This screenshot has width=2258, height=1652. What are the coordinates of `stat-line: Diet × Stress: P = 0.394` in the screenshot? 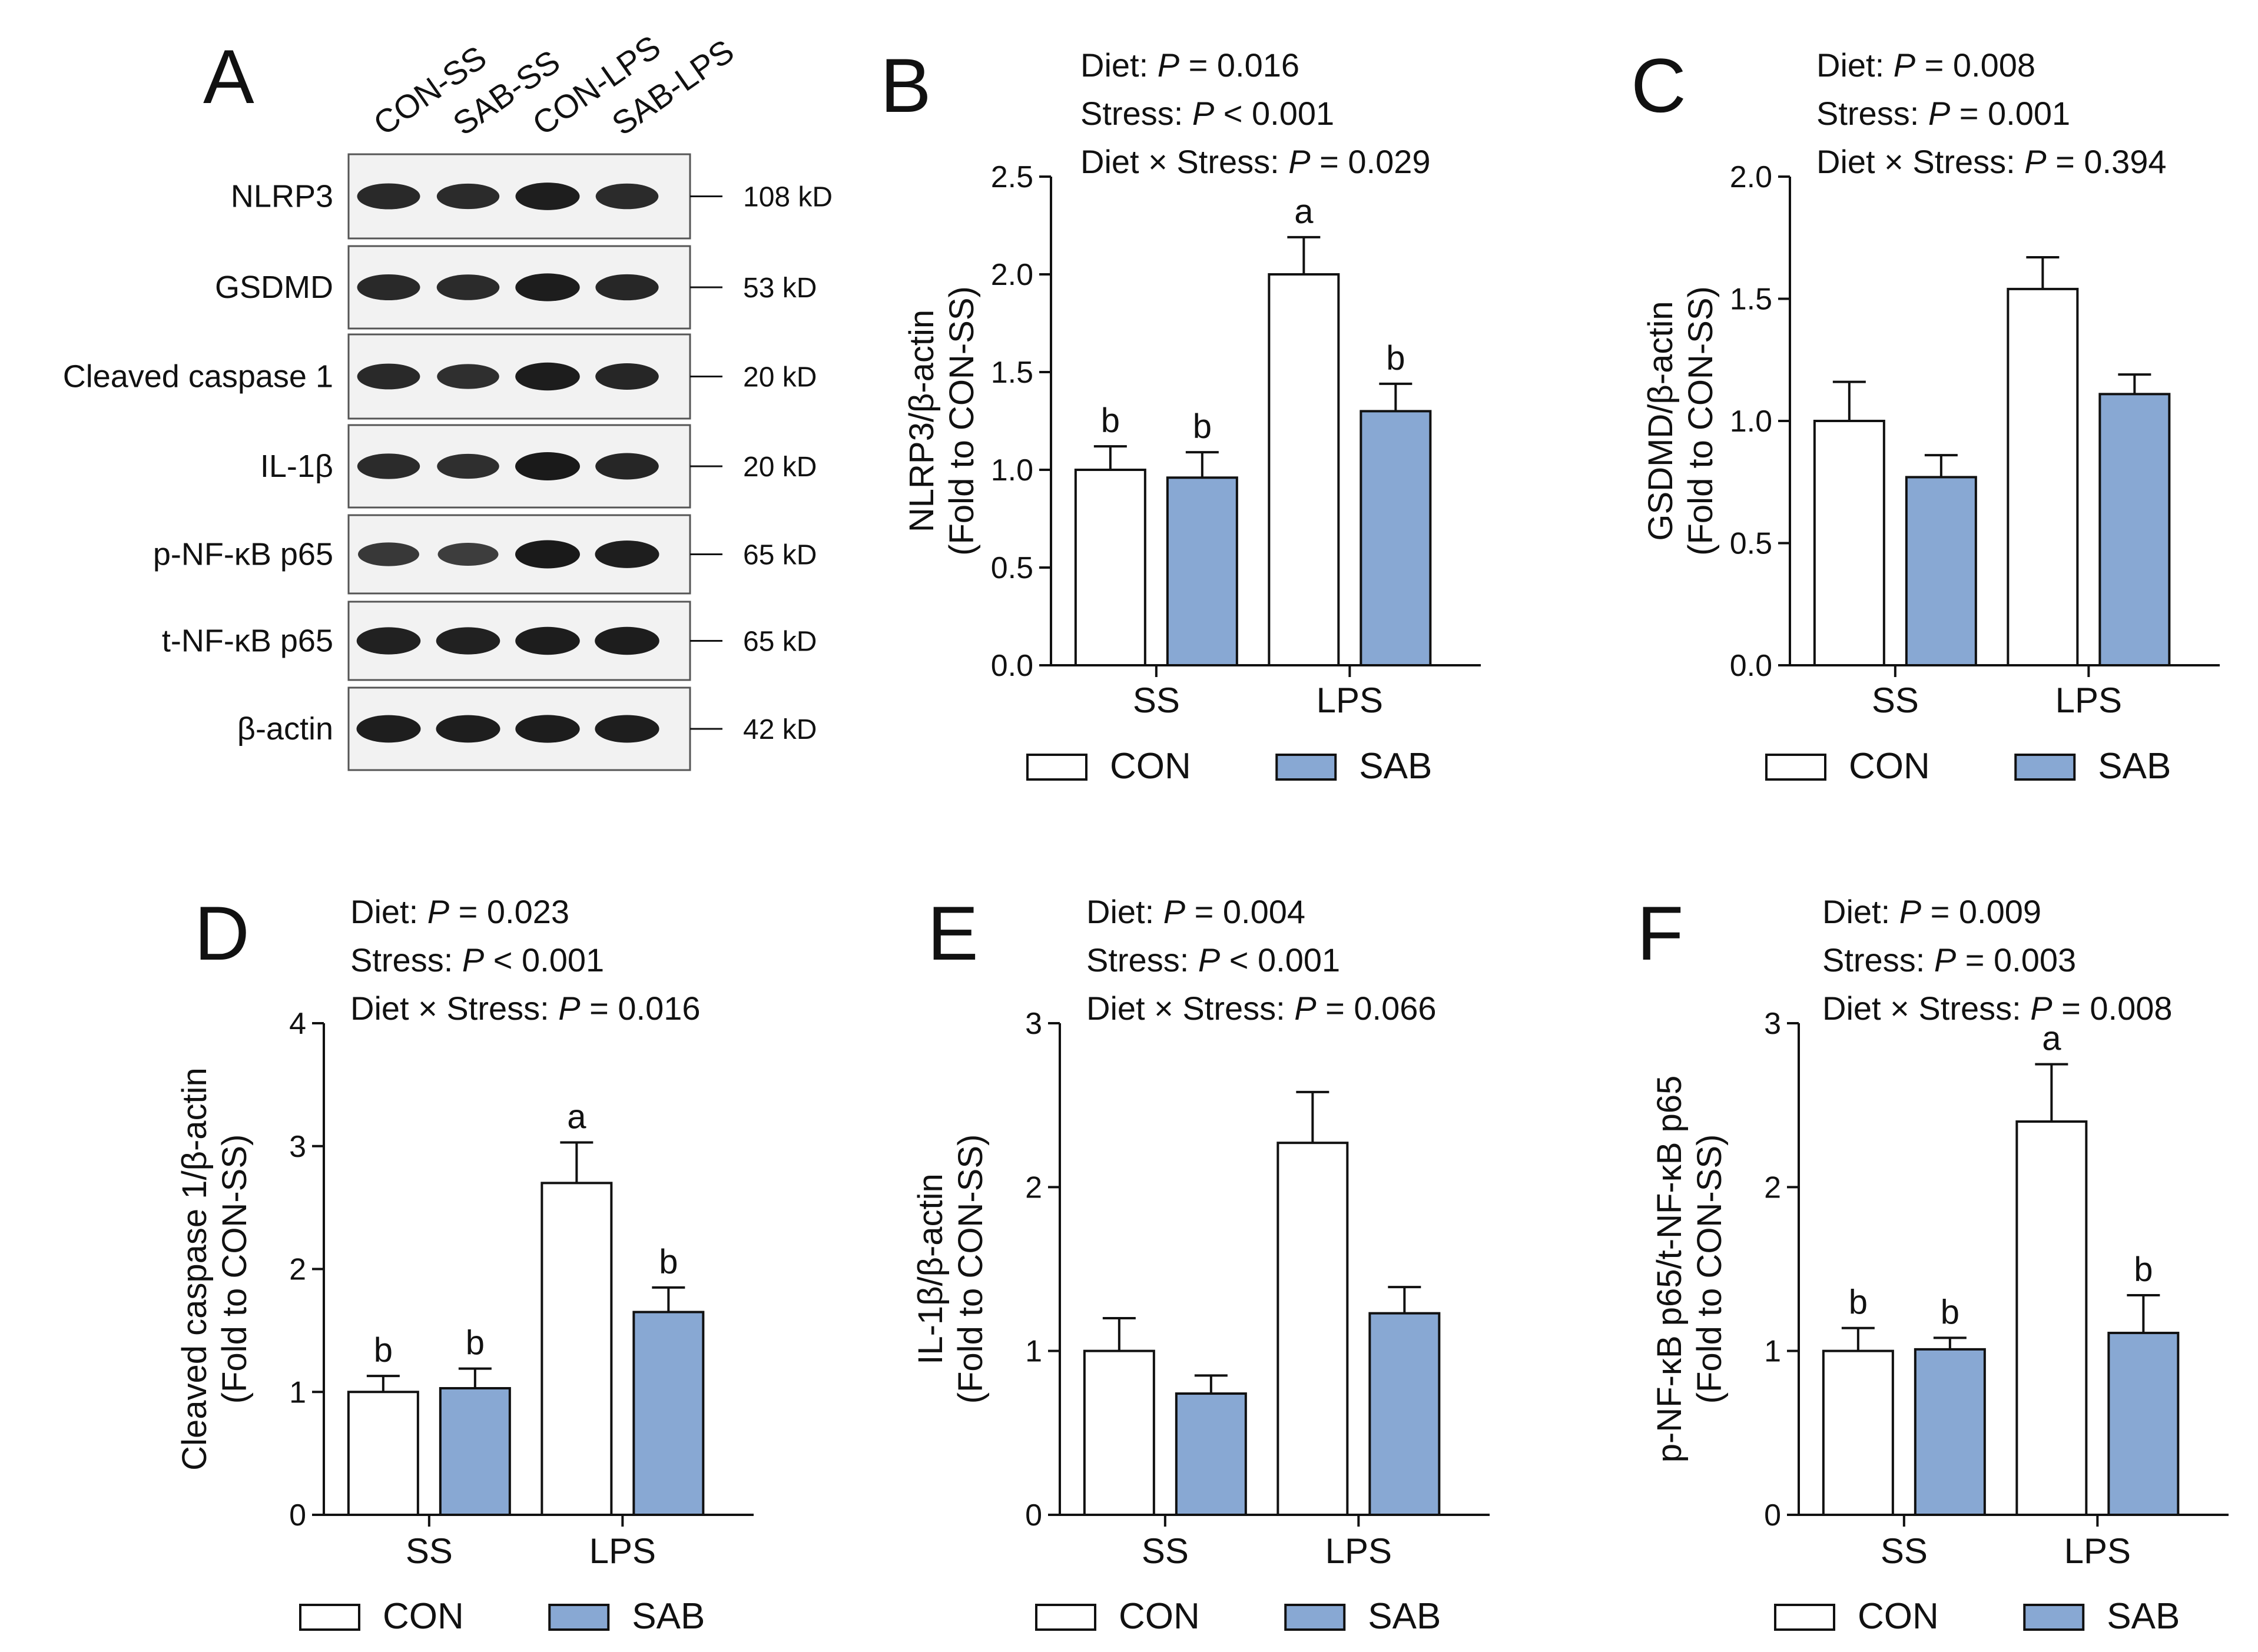 It's located at (1991, 161).